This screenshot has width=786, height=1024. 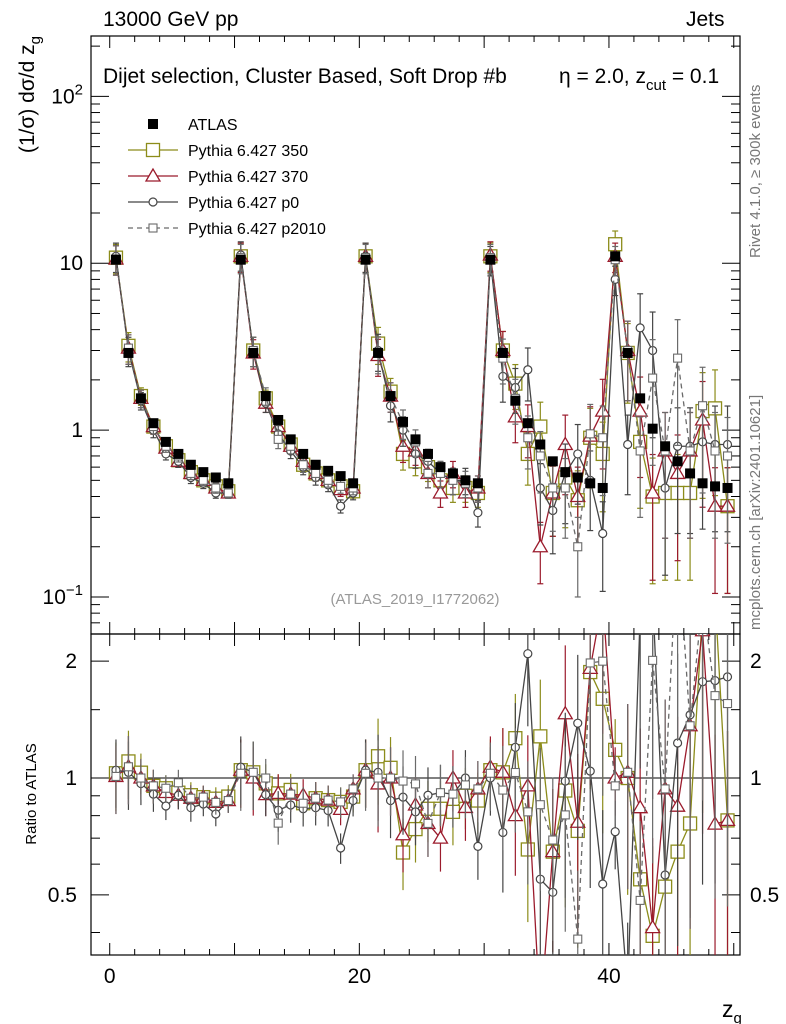 What do you see at coordinates (213, 125) in the screenshot?
I see `legend-label: ATLAS` at bounding box center [213, 125].